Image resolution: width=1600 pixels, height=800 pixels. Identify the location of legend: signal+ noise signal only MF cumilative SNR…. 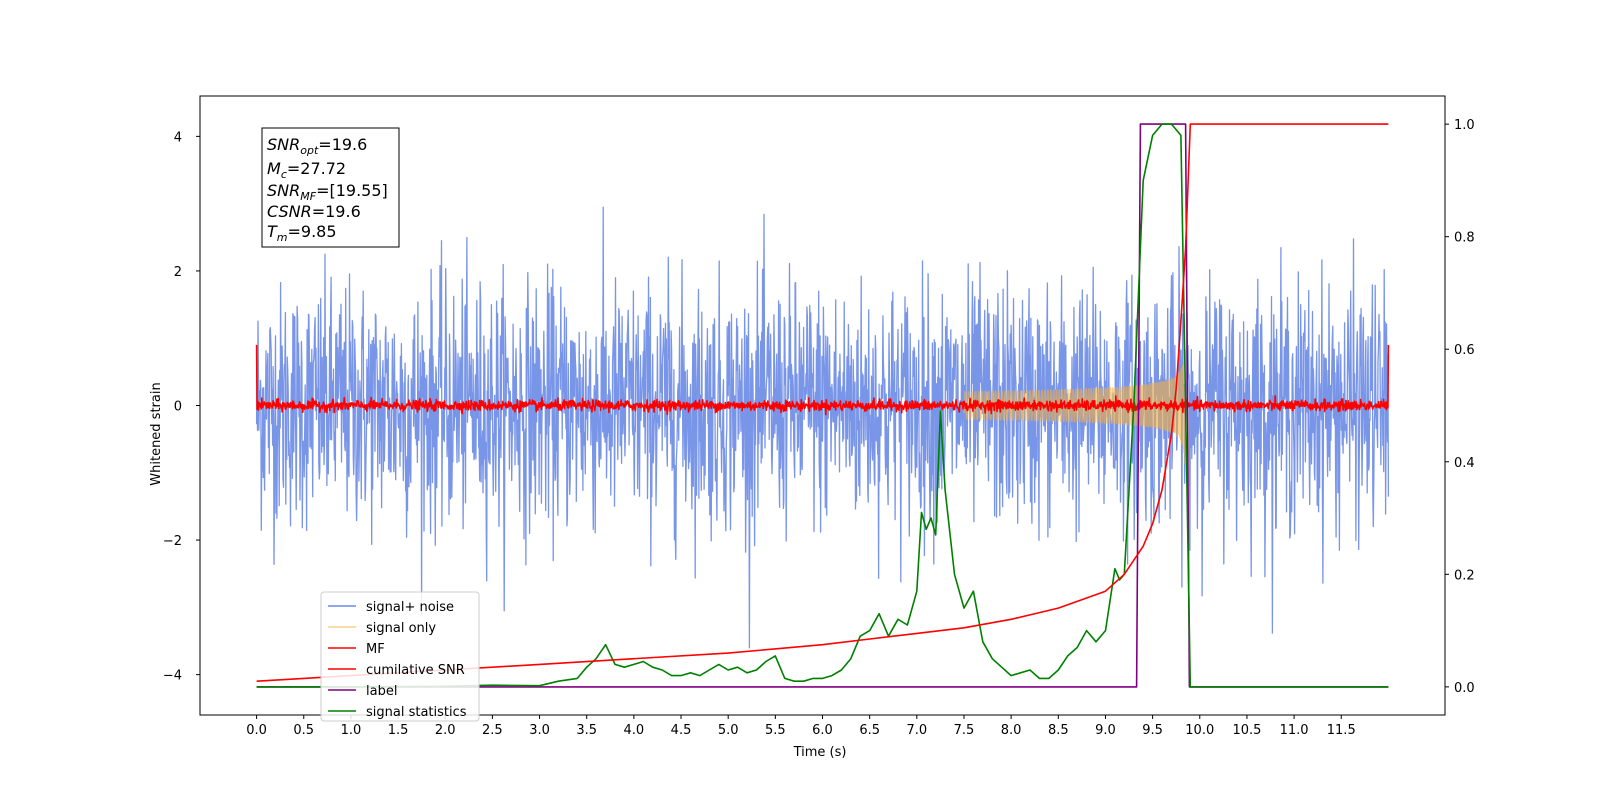
(400, 656).